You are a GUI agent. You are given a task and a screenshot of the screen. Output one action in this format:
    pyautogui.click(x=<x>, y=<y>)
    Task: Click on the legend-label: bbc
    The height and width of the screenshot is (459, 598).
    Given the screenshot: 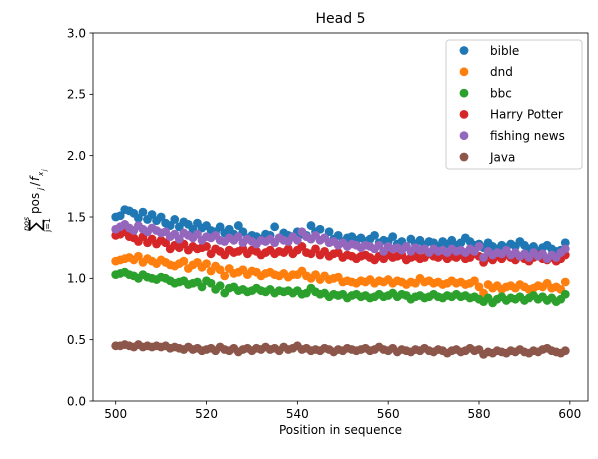 What is the action you would take?
    pyautogui.click(x=501, y=93)
    